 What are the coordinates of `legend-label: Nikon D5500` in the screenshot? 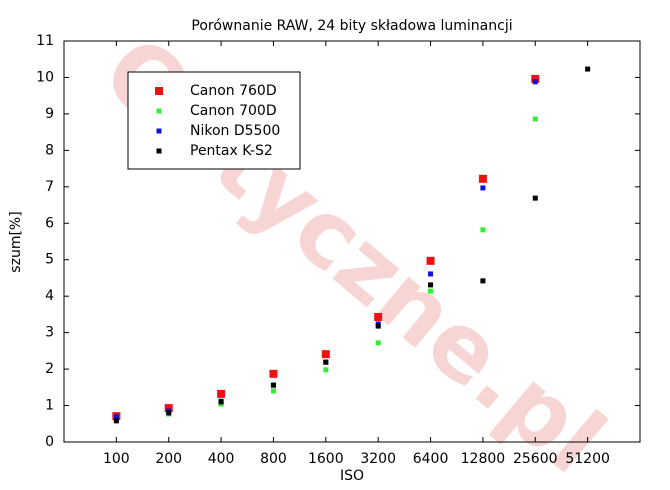 It's located at (235, 131).